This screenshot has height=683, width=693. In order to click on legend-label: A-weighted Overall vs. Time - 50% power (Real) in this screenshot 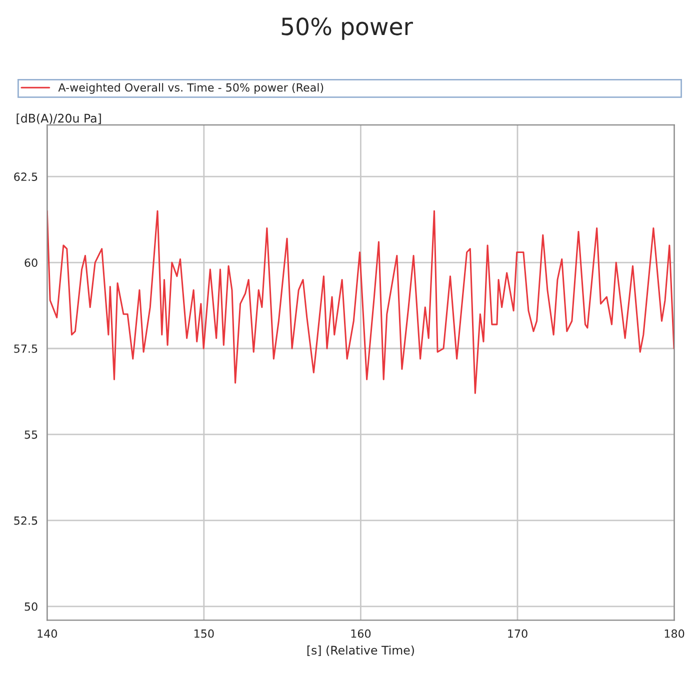, I will do `click(191, 88)`.